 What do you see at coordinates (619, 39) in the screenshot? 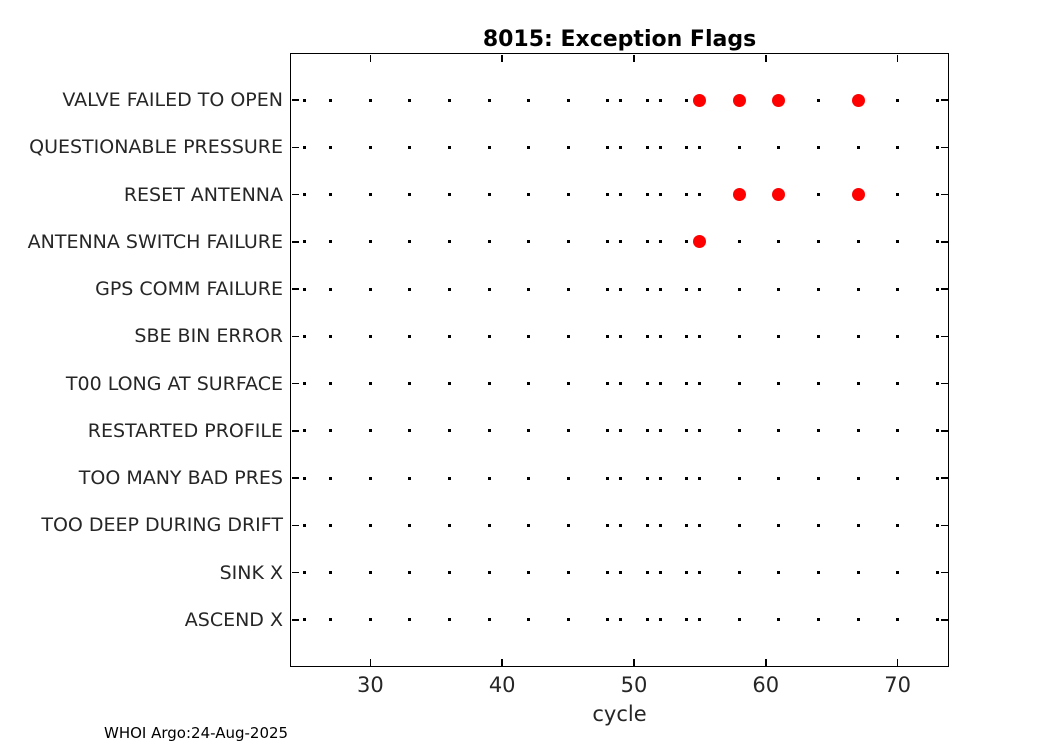
I see `chart-title: 8015: Exception Flags` at bounding box center [619, 39].